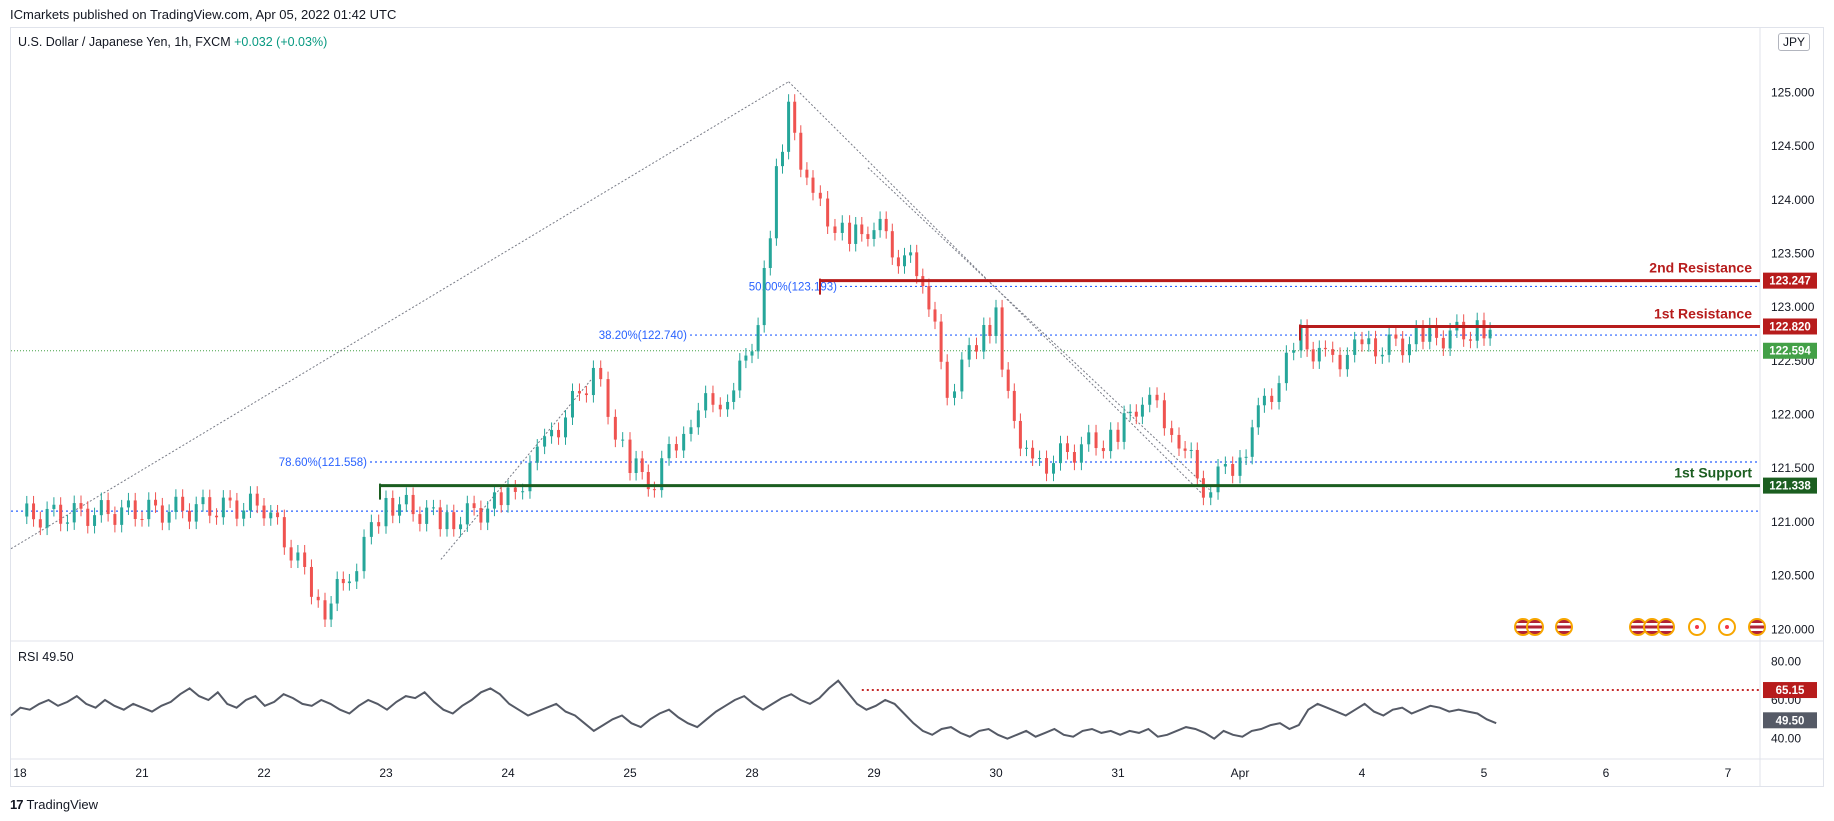 The image size is (1834, 821). I want to click on rsi-tick-label: 80.00, so click(1786, 661).